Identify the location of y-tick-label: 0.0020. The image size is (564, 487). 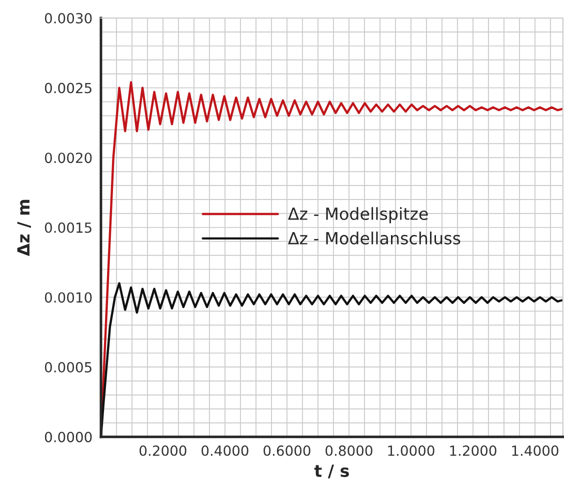
(68, 158).